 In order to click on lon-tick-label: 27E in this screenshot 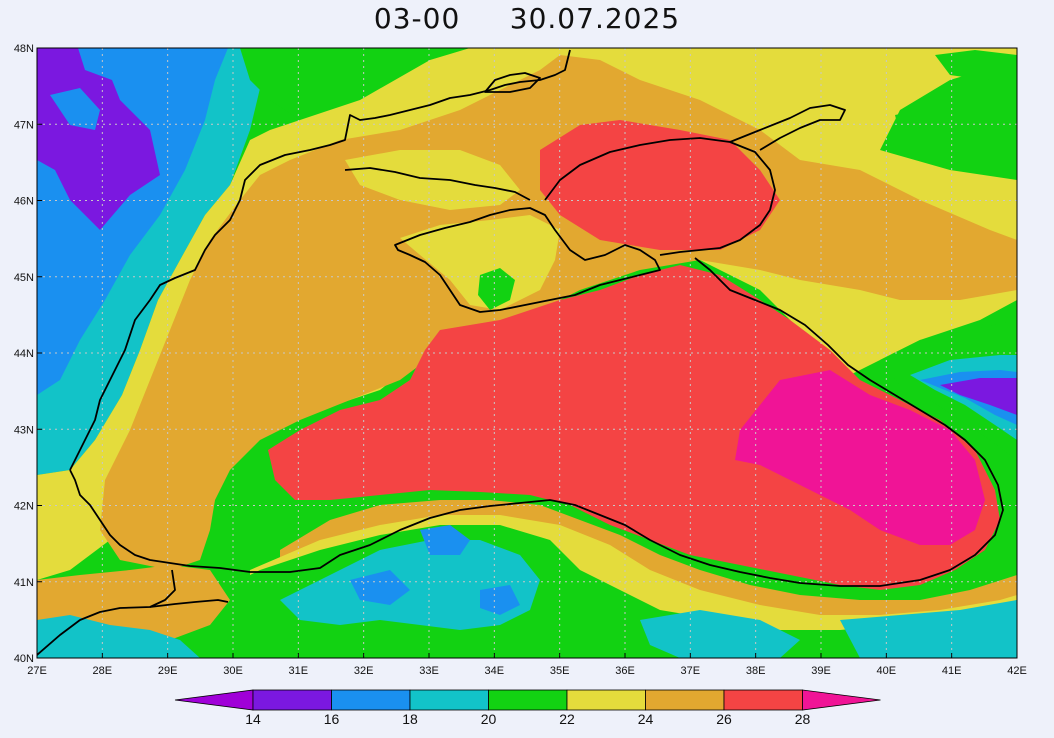, I will do `click(37, 671)`.